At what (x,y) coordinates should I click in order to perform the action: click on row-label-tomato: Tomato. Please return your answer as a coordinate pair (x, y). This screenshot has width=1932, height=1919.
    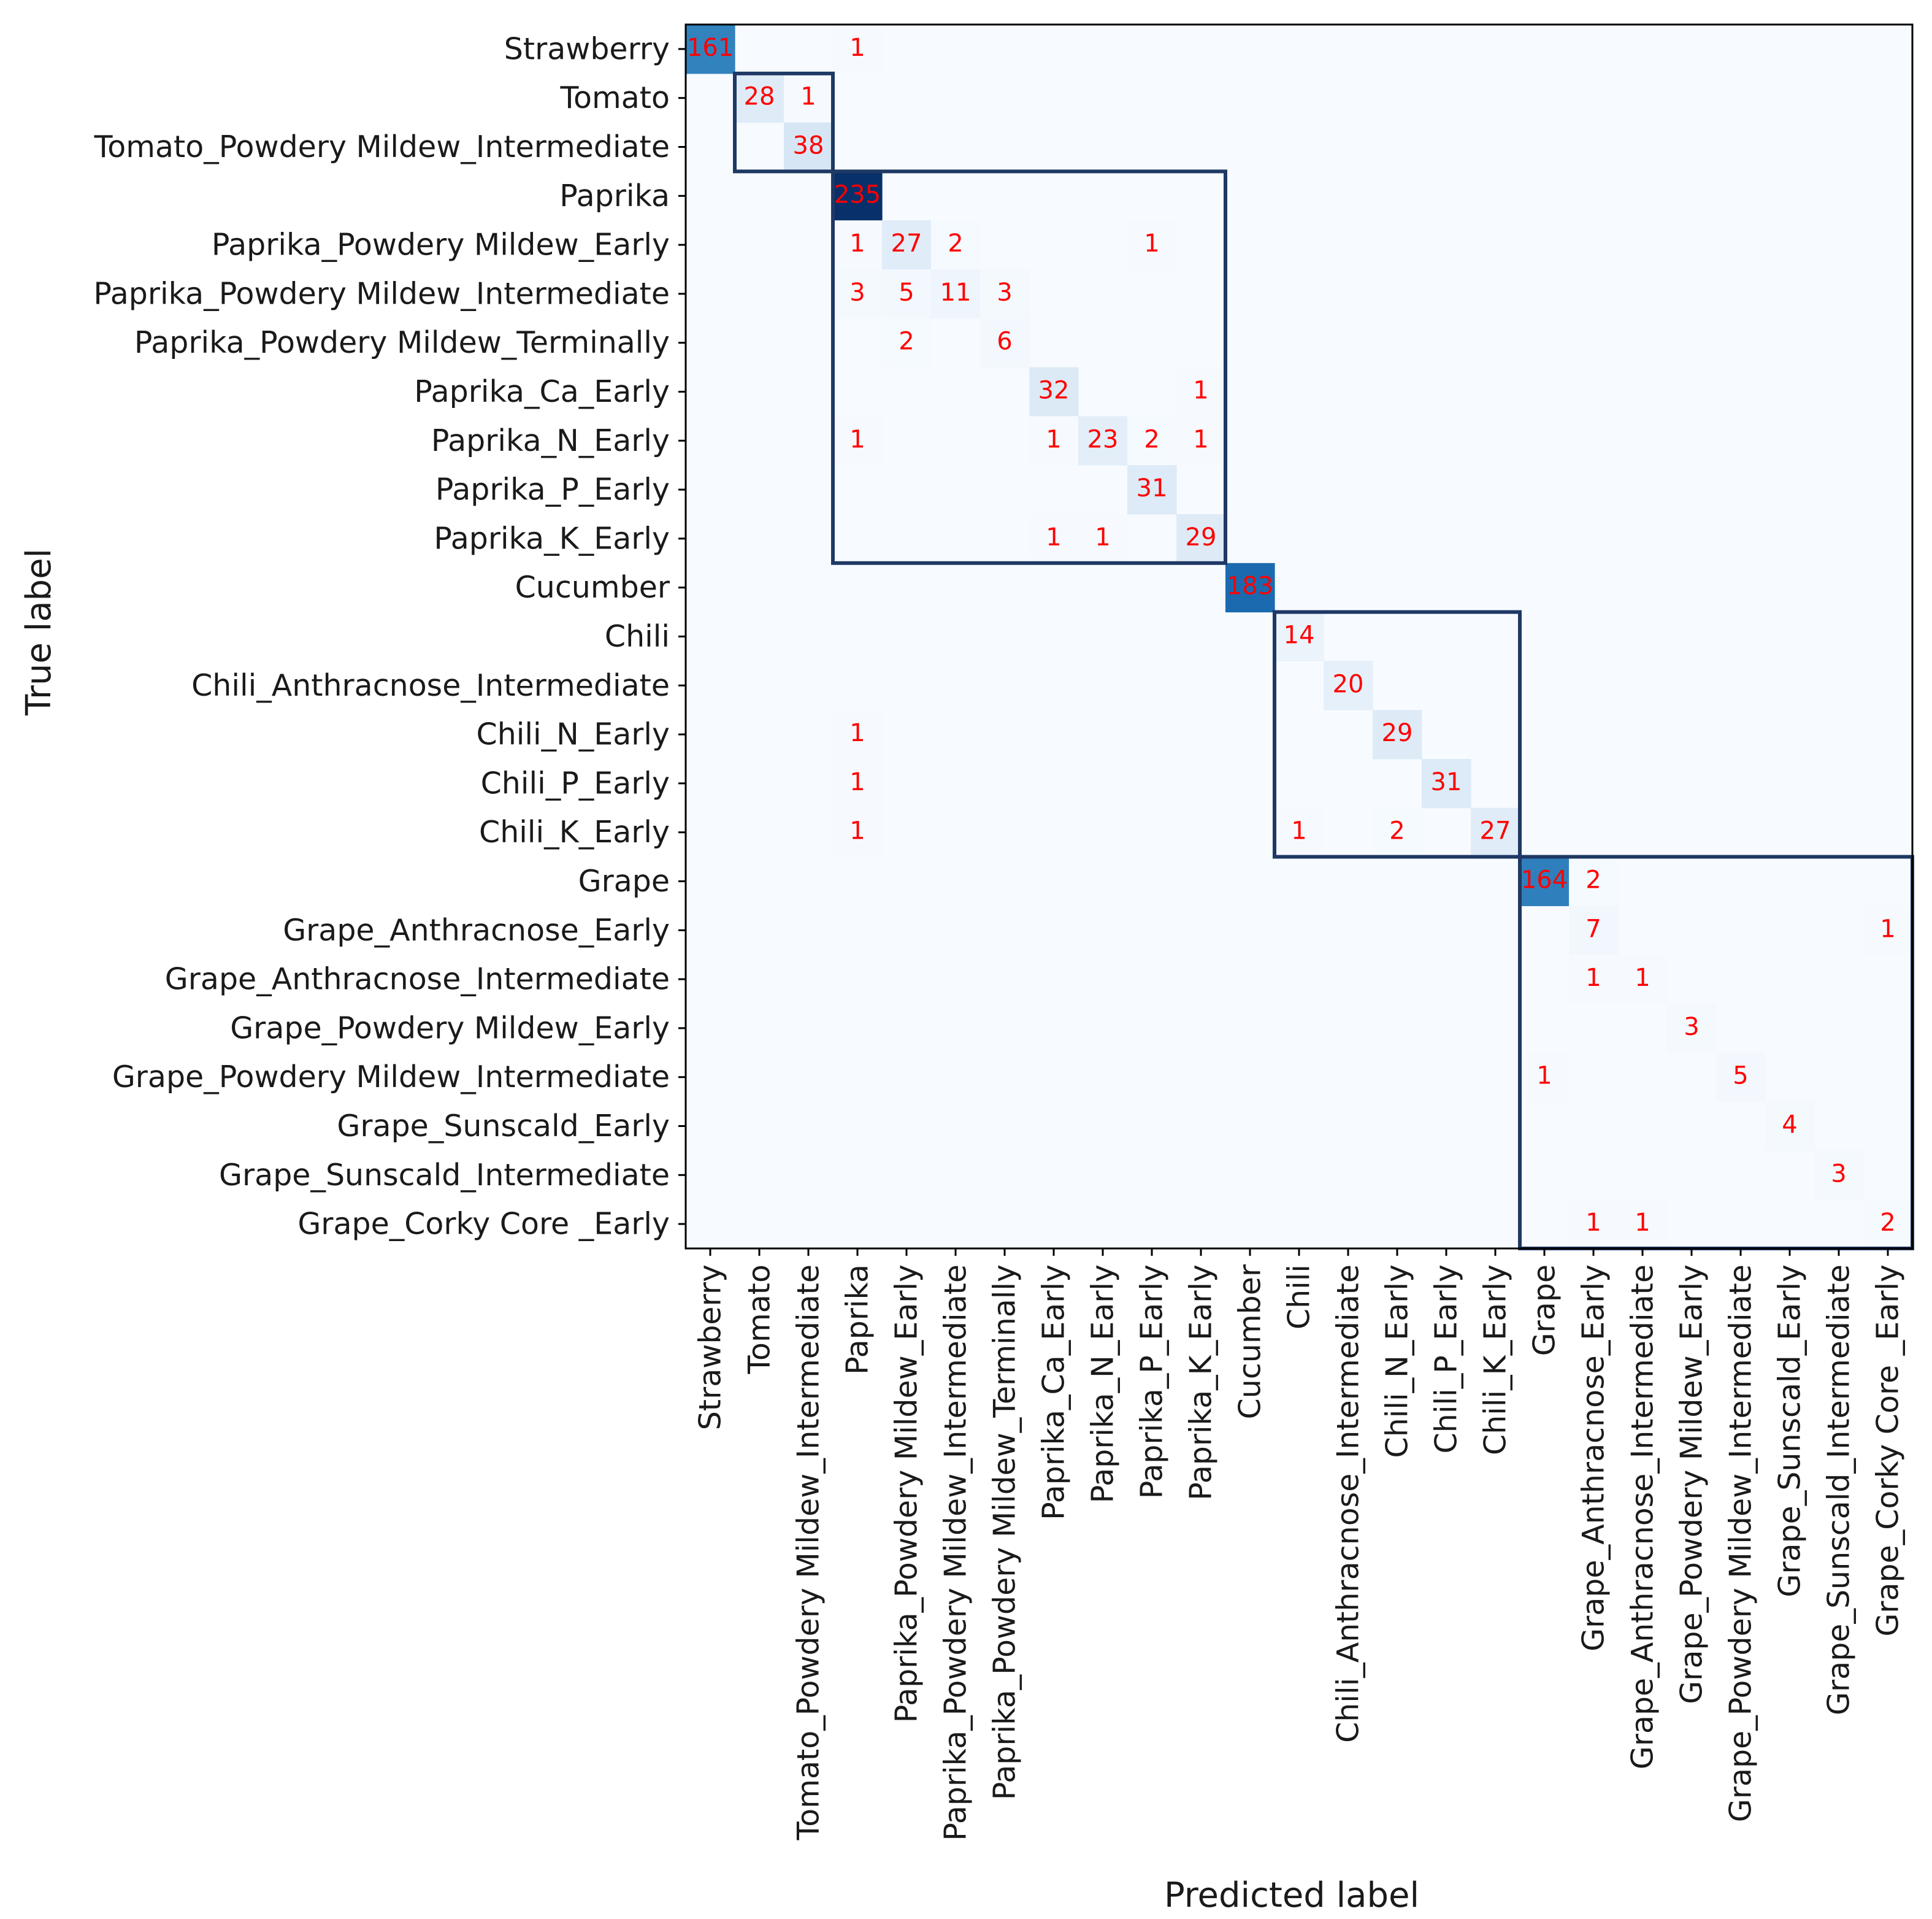
    Looking at the image, I should click on (614, 97).